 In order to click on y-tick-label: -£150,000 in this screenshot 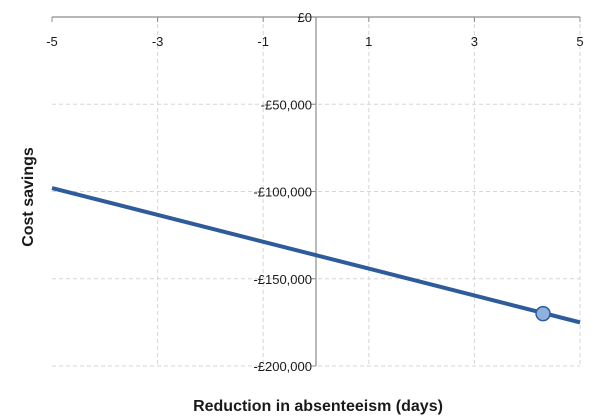, I will do `click(282, 279)`.